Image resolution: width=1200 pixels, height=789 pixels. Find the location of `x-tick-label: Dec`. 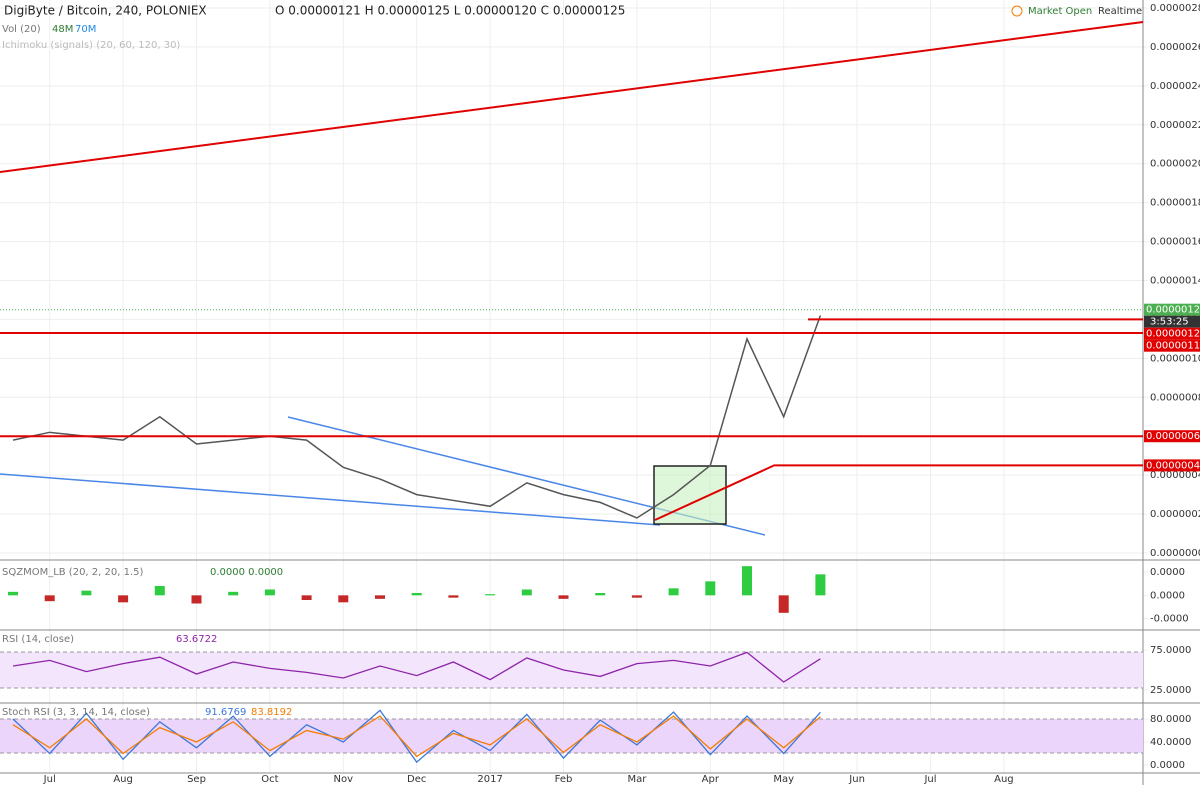

x-tick-label: Dec is located at coordinates (416, 779).